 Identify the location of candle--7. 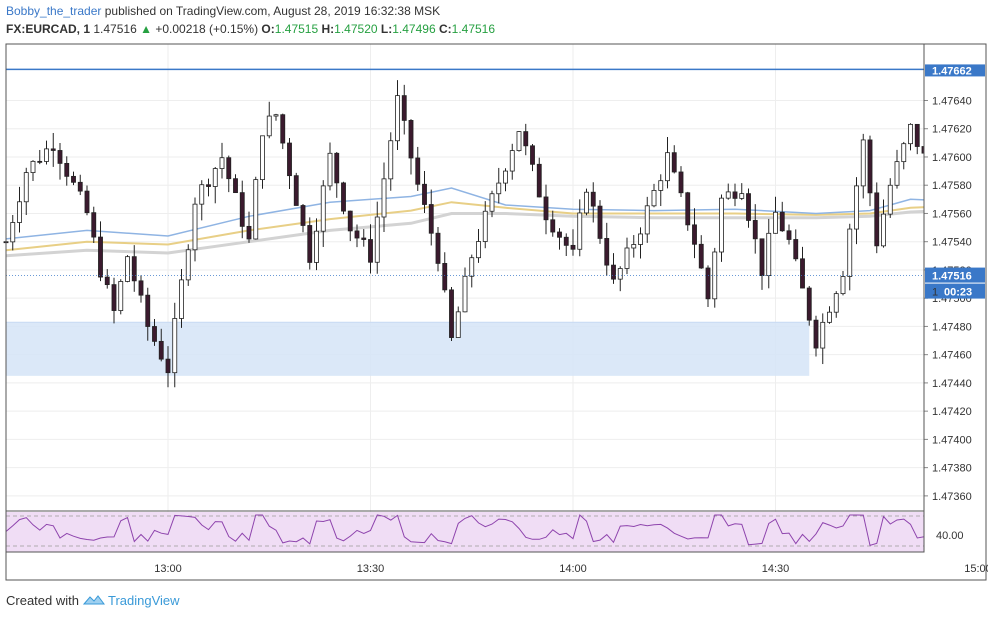
(121, 297).